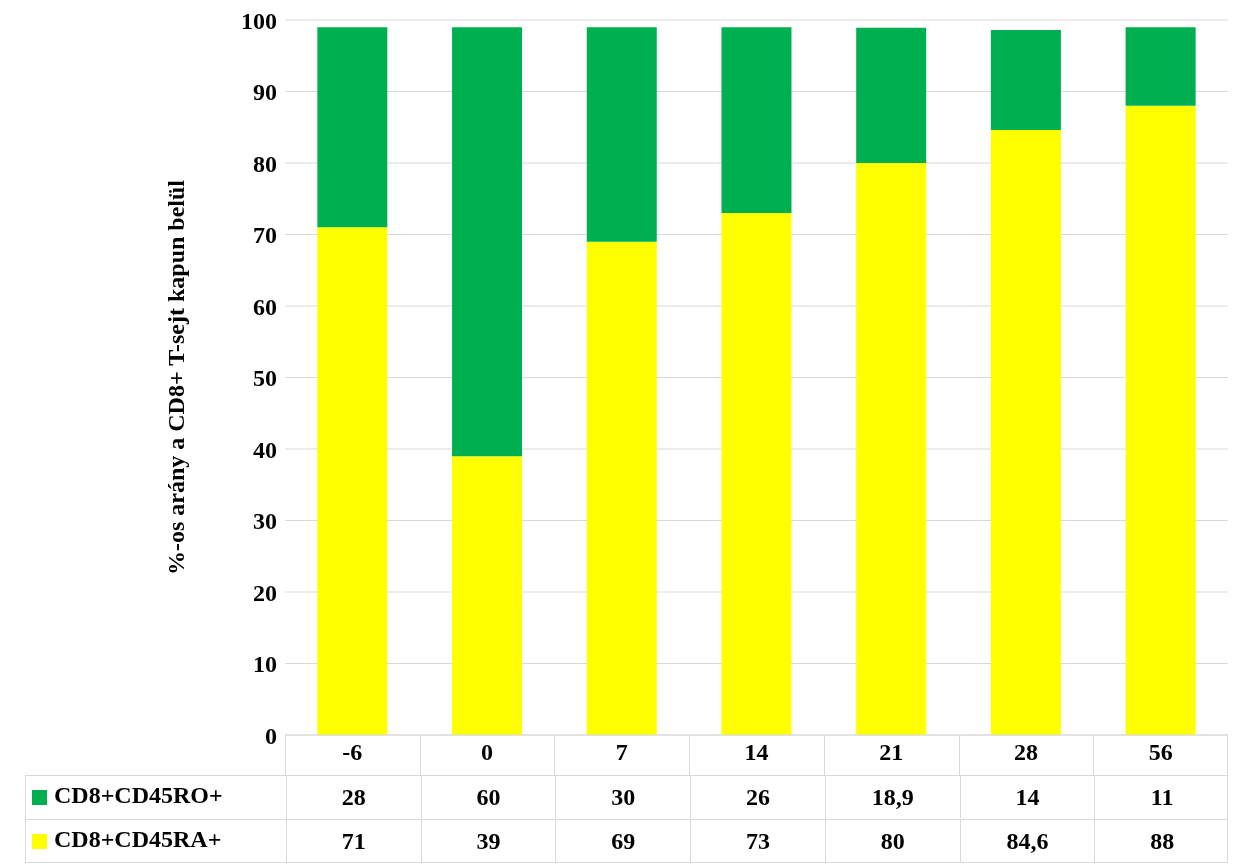  I want to click on data-label: 11, so click(1161, 797).